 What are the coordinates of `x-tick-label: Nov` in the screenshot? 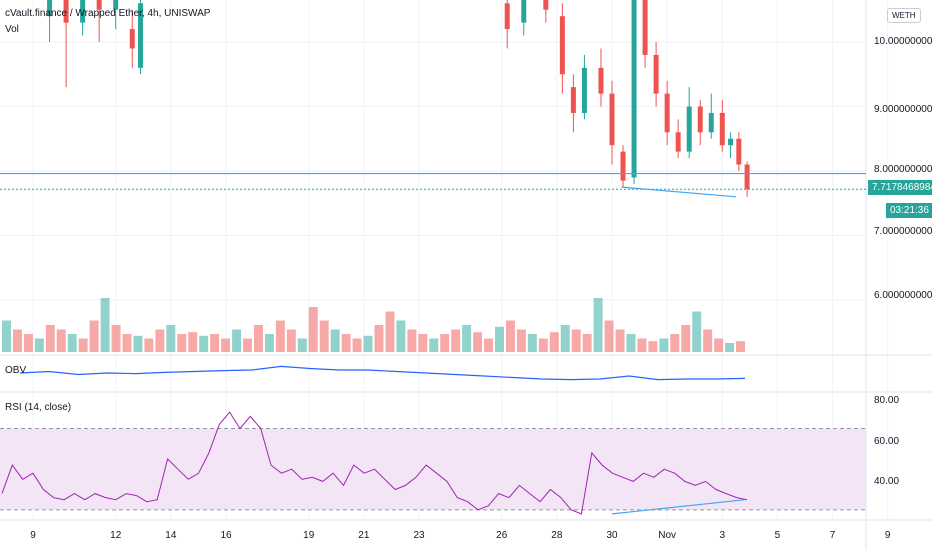 It's located at (667, 535).